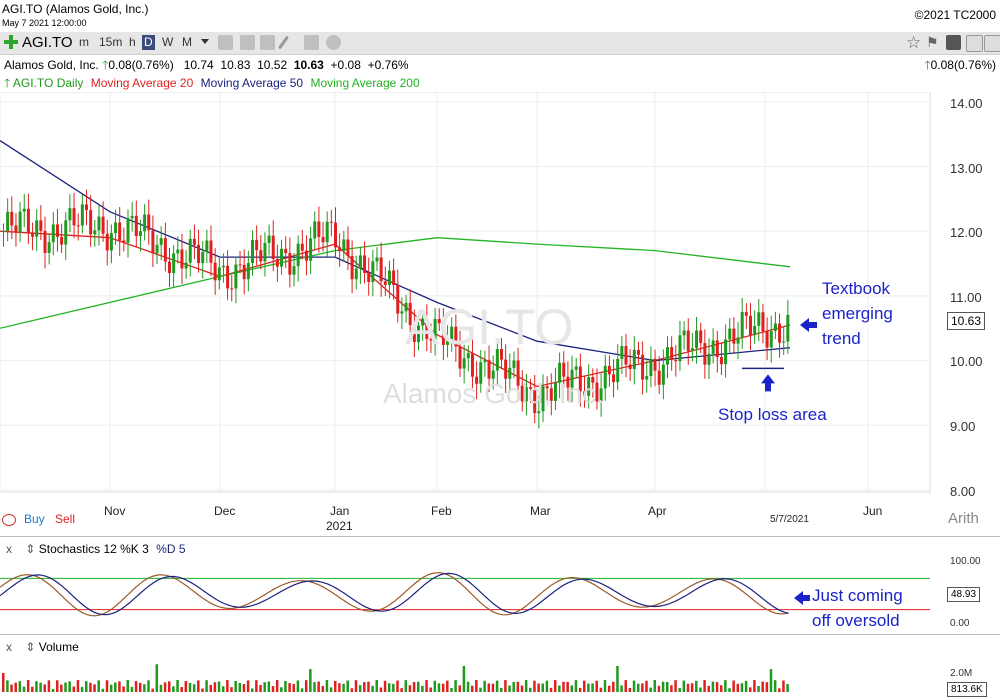 The image size is (1000, 700). What do you see at coordinates (84, 42) in the screenshot?
I see `interval-m: m` at bounding box center [84, 42].